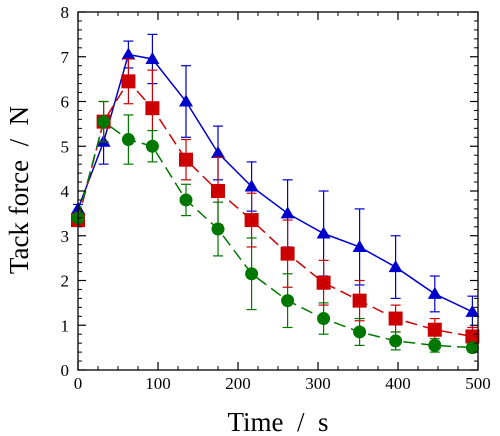 This screenshot has width=500, height=436. What do you see at coordinates (65, 370) in the screenshot?
I see `y-tick-label: 0` at bounding box center [65, 370].